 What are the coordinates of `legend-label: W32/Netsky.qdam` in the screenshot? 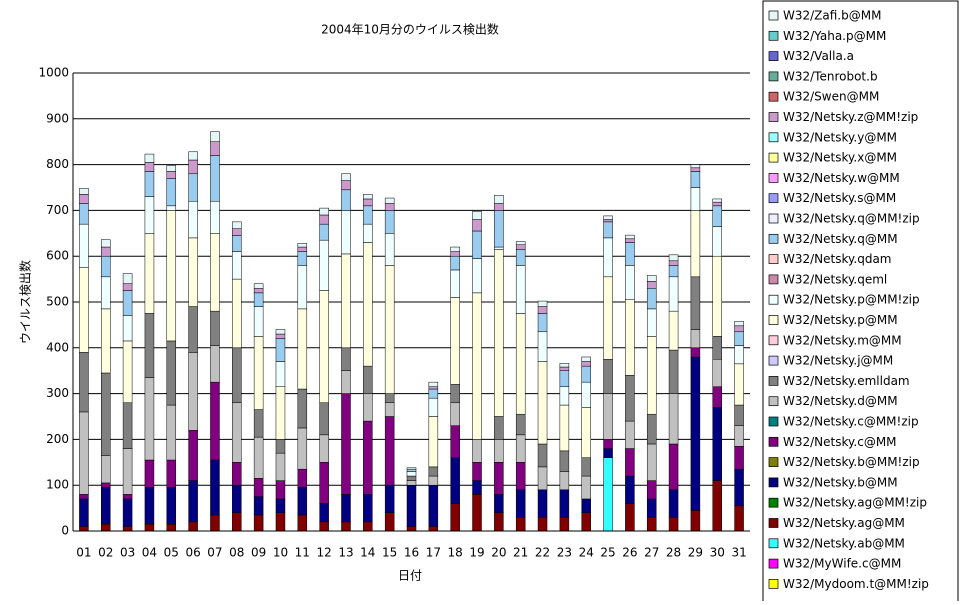 It's located at (837, 259).